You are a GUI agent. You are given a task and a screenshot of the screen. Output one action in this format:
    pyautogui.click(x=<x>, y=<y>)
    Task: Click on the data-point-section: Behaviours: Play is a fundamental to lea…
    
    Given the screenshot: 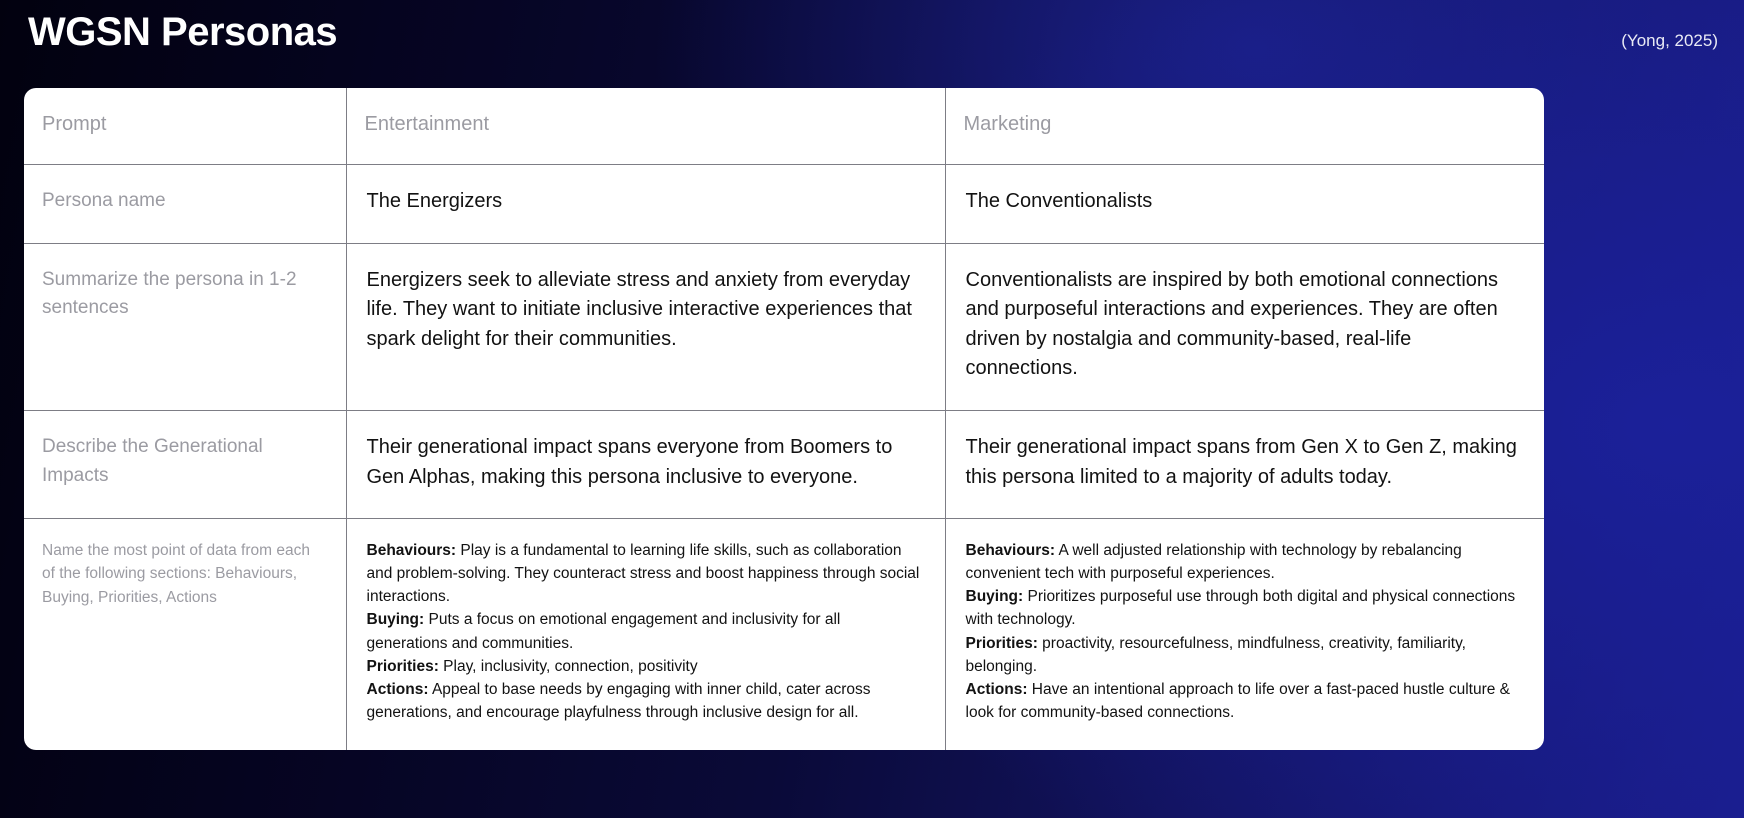 What is the action you would take?
    pyautogui.click(x=643, y=574)
    